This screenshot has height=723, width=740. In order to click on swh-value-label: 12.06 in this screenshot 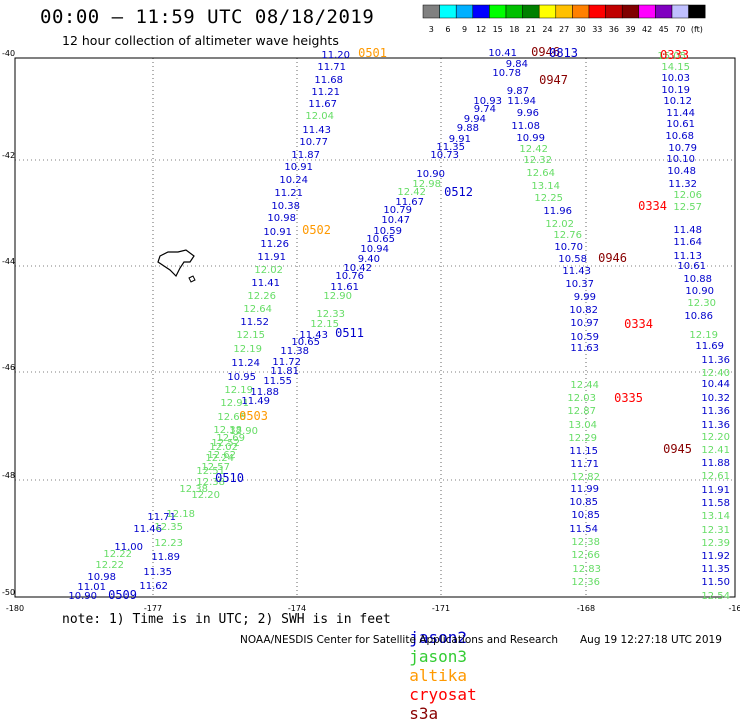, I will do `click(687, 195)`.